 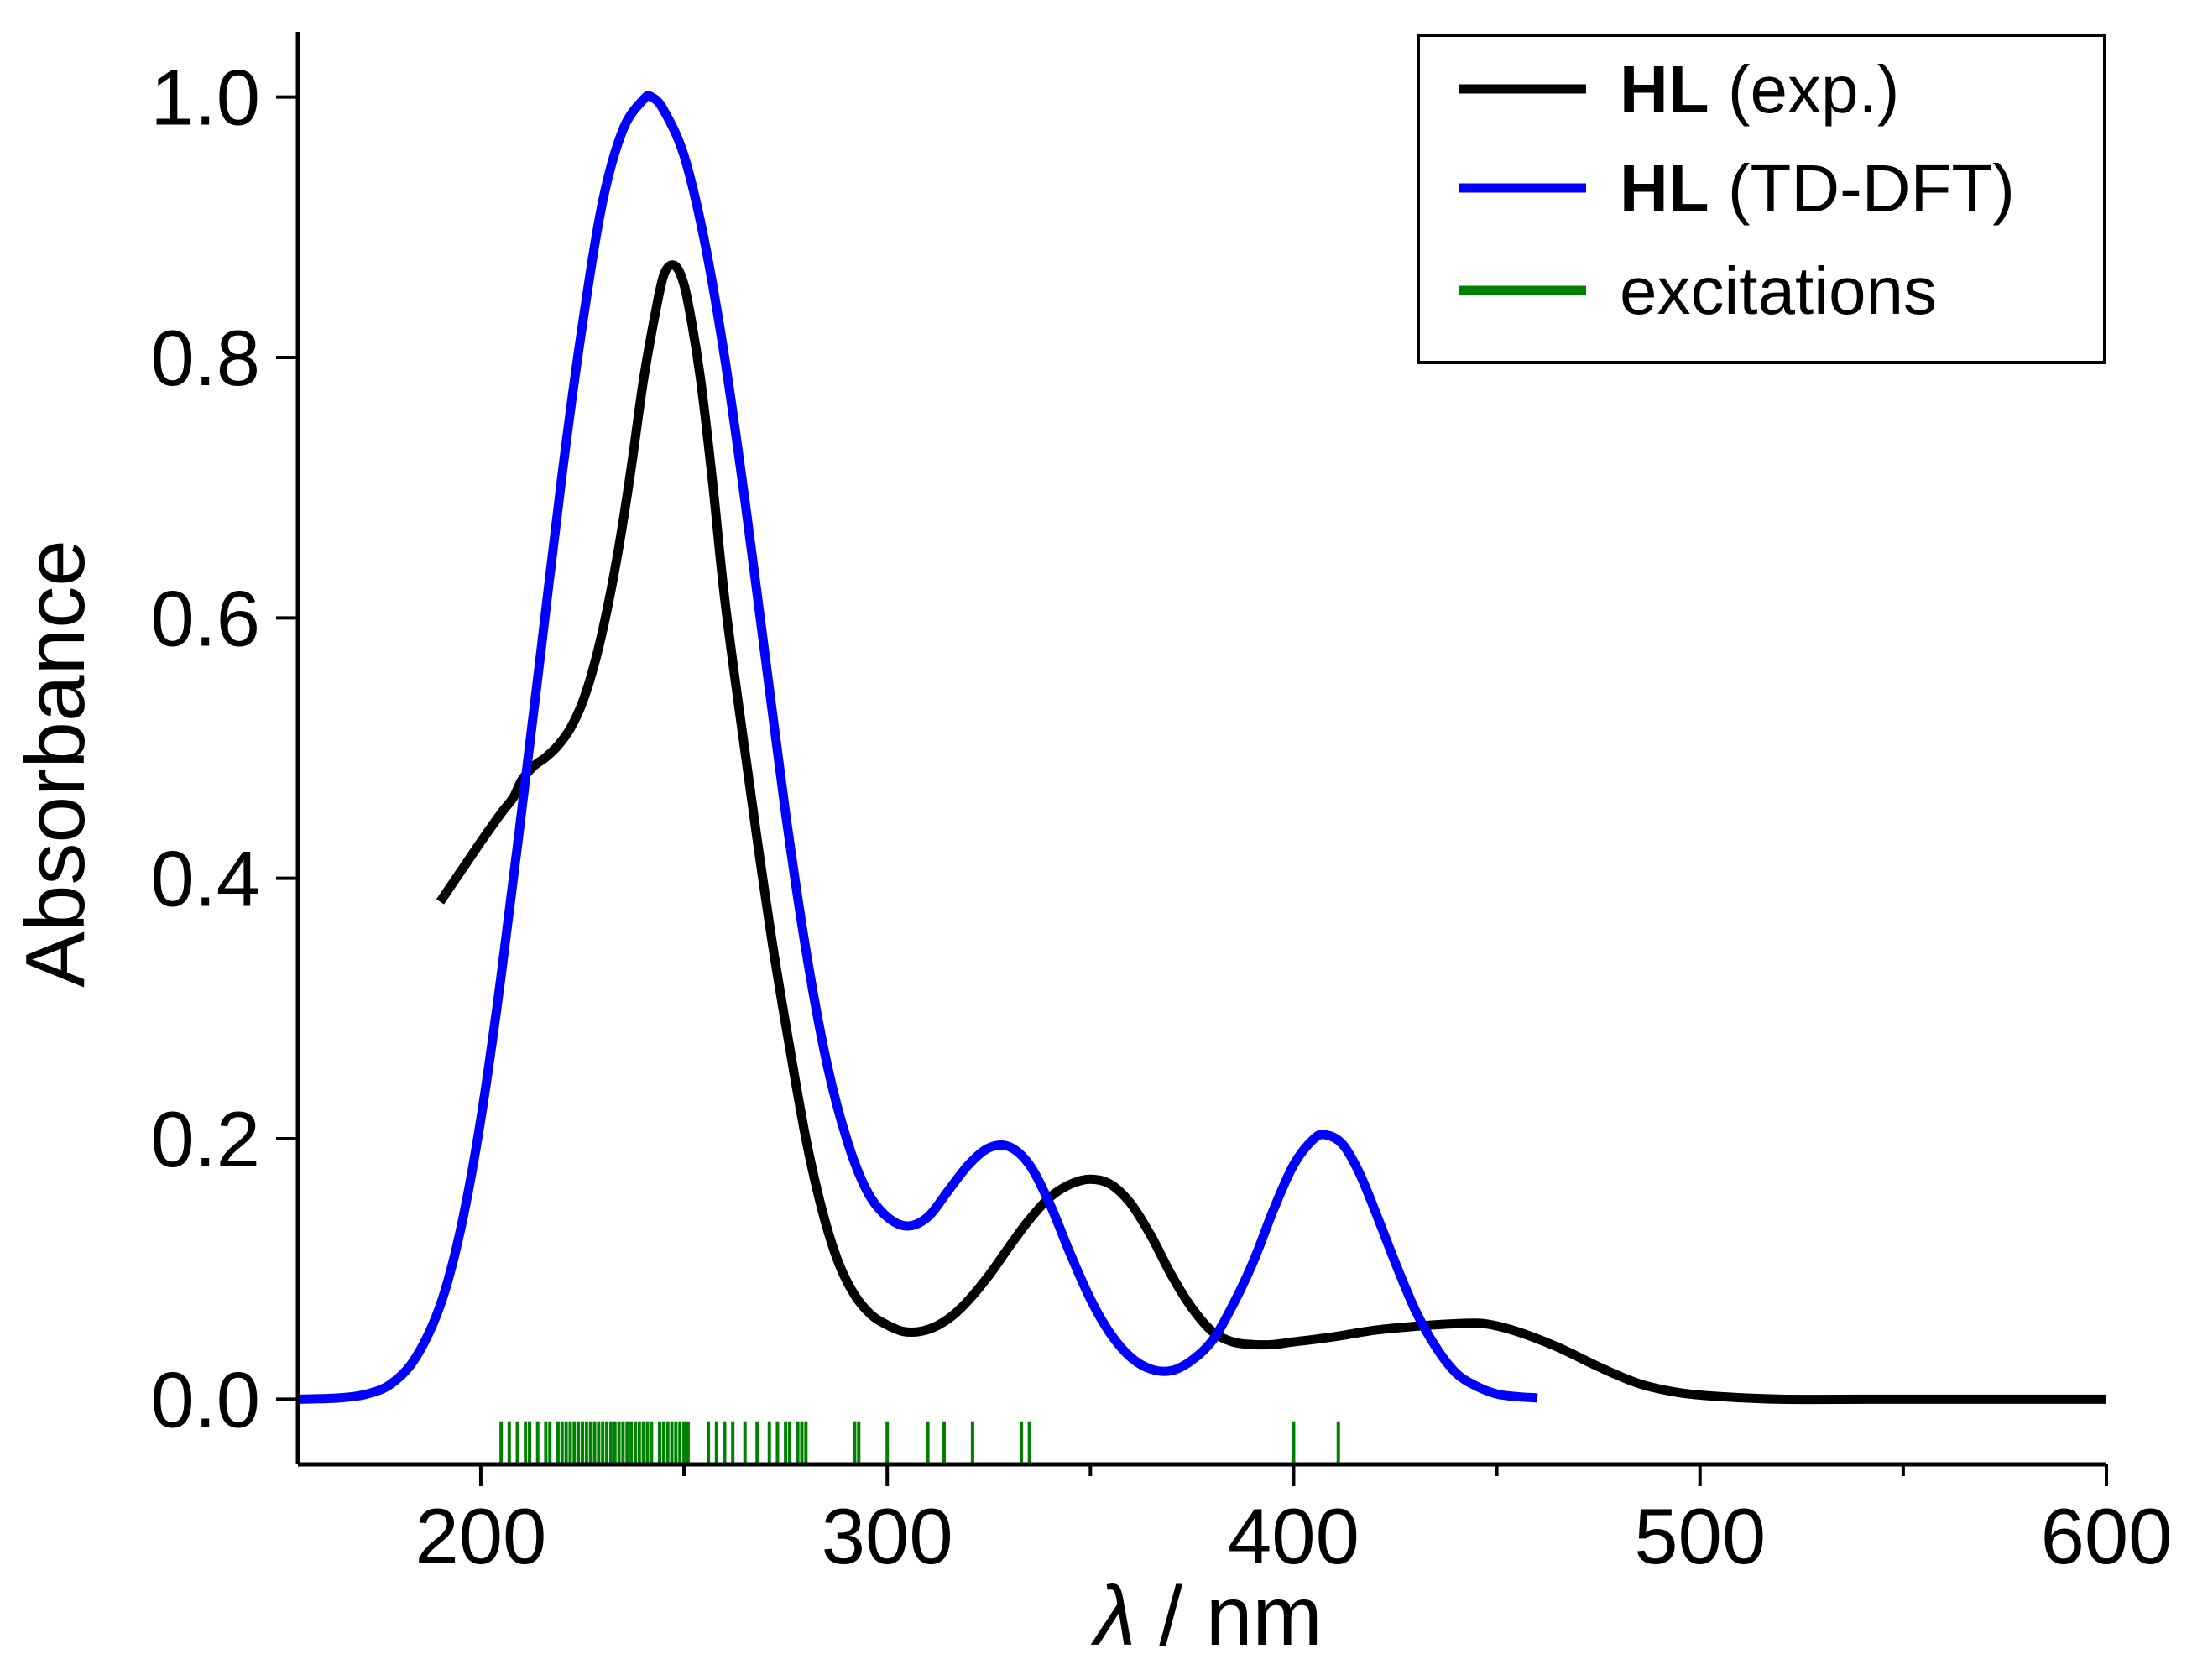 What do you see at coordinates (1228, 1616) in the screenshot?
I see `x-axis-unit: / nm` at bounding box center [1228, 1616].